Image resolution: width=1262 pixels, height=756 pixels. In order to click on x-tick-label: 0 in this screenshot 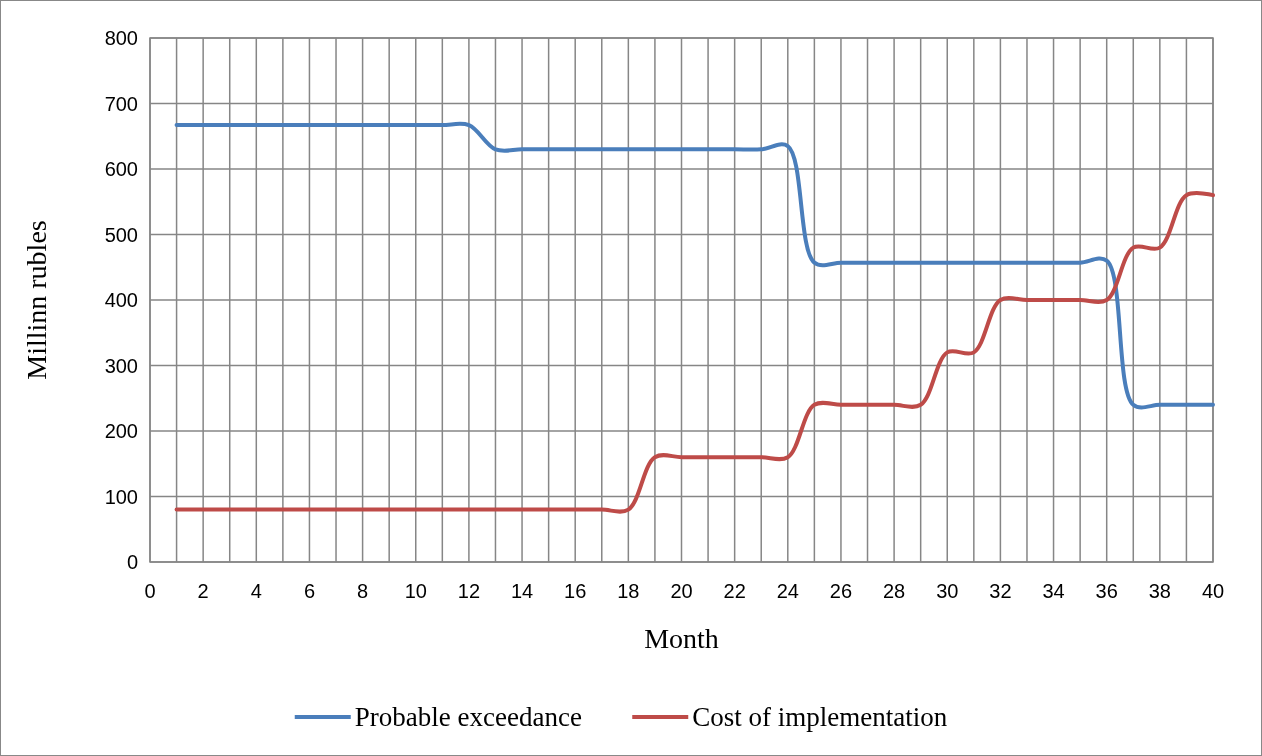, I will do `click(150, 591)`.